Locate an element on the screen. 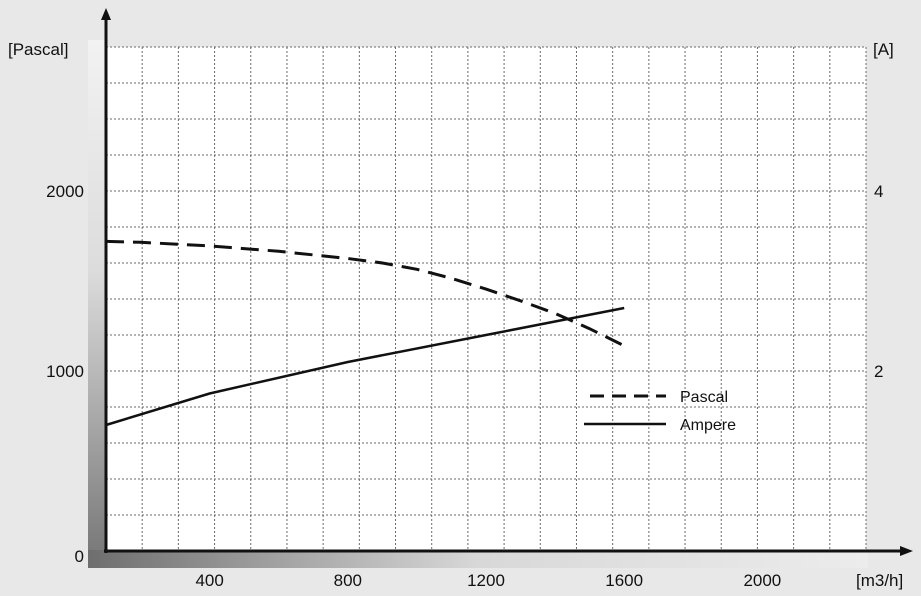  y-tick-label-right: 2 is located at coordinates (878, 371).